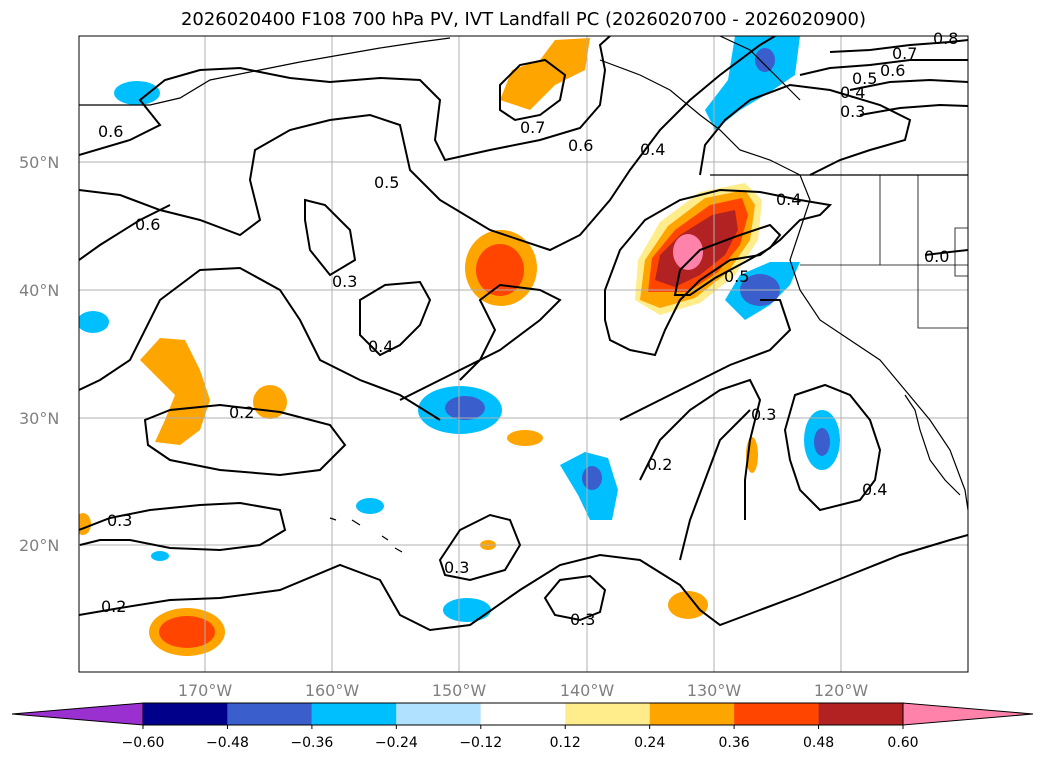 This screenshot has width=1047, height=765. I want to click on lake, so click(961, 252).